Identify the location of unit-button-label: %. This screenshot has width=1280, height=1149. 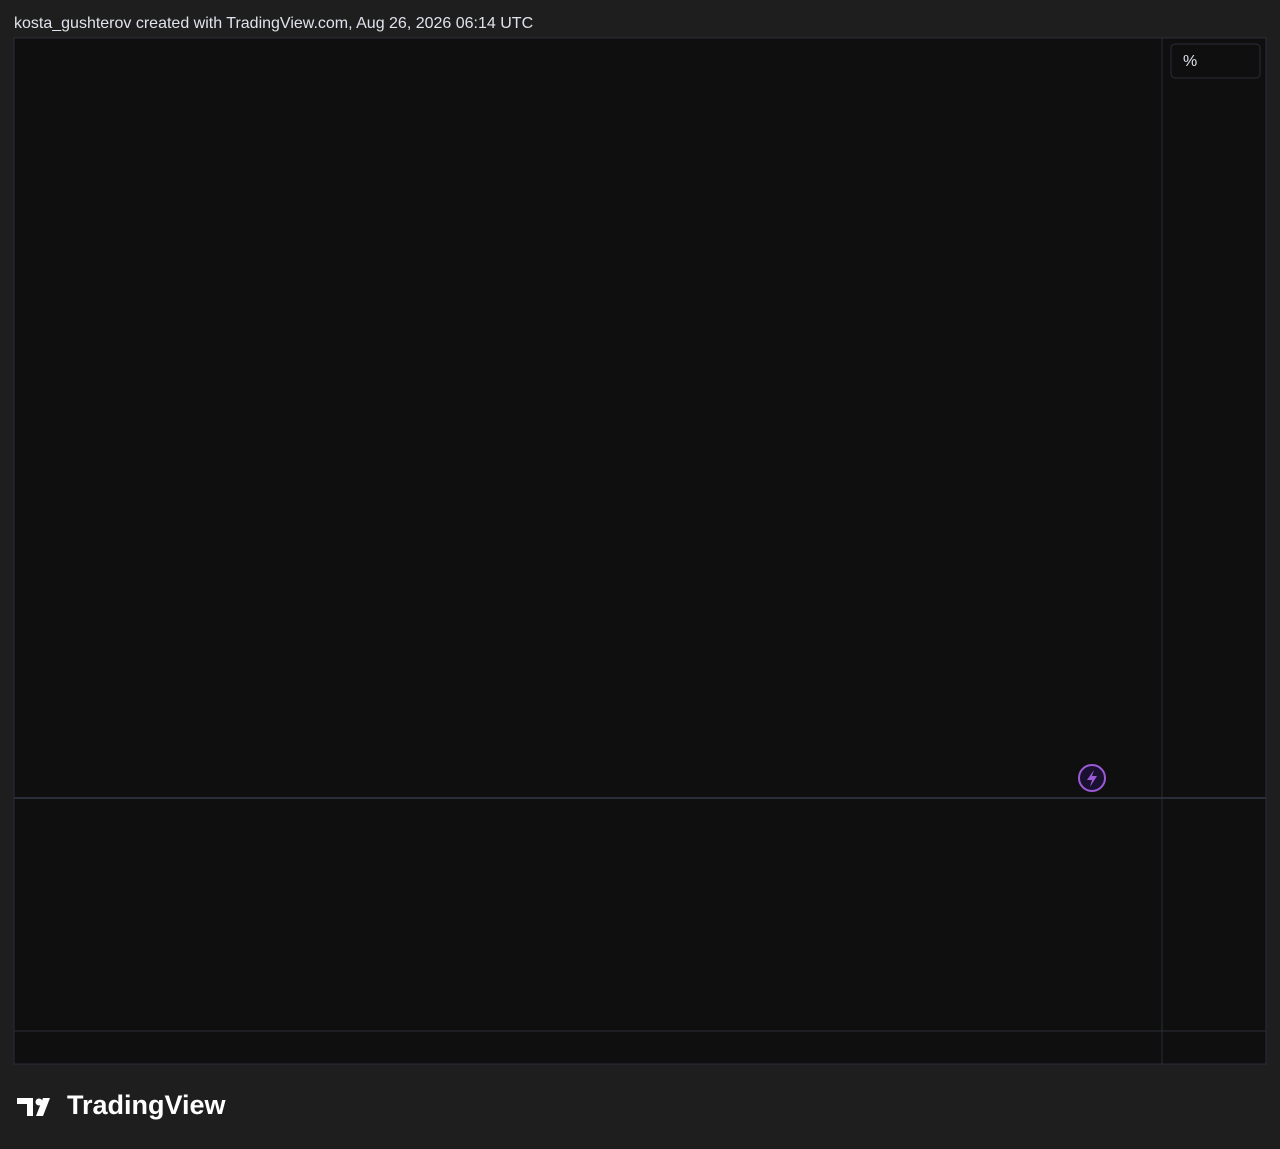
(1190, 61).